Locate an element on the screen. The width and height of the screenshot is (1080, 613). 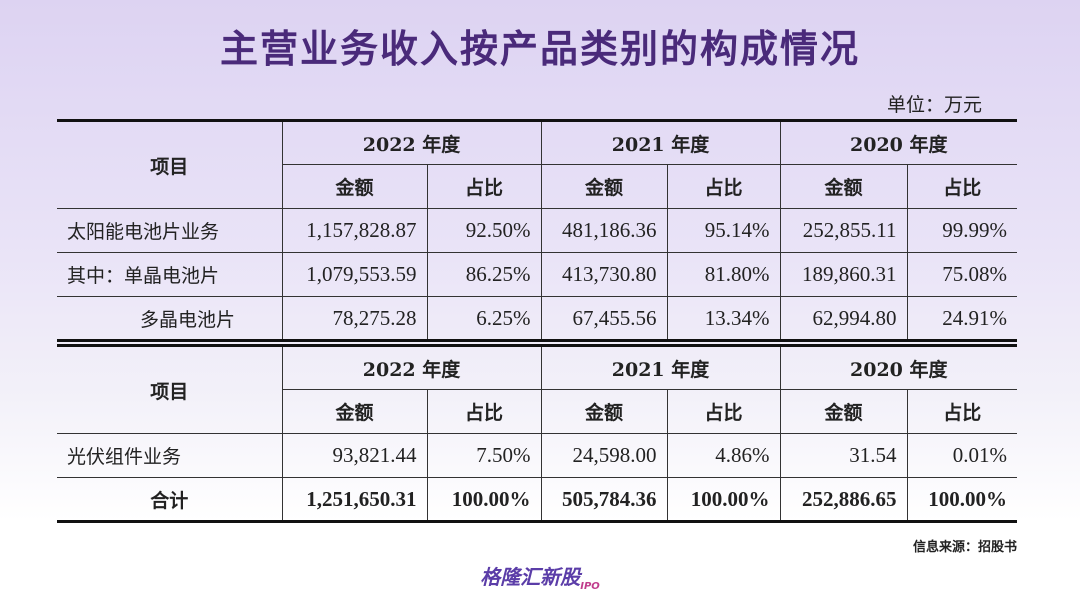
cell-amount: 1,079,553.59 is located at coordinates (355, 274).